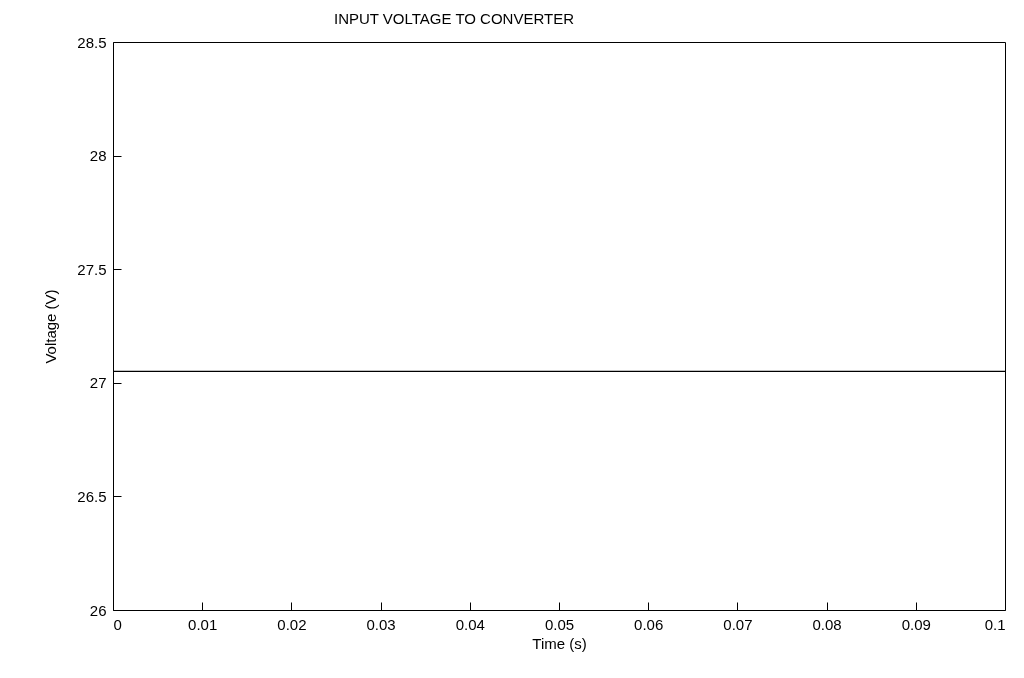  I want to click on x-tick-label: 0.09, so click(916, 624).